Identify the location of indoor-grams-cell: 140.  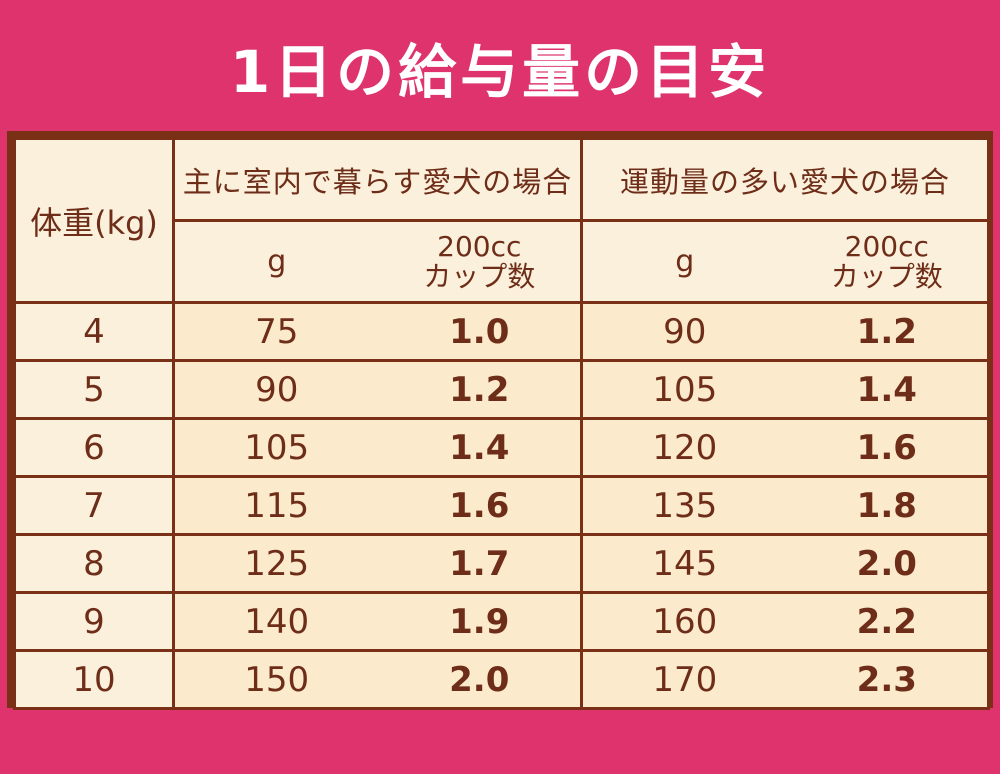
(275, 621).